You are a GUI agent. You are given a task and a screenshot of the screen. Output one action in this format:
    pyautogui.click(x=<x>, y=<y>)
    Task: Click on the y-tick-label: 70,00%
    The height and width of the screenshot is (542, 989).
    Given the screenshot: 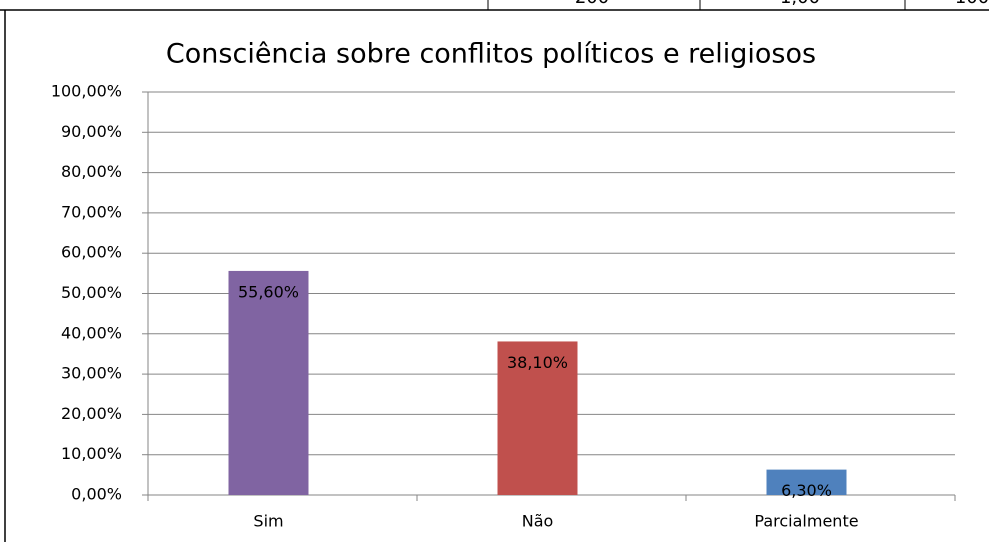 What is the action you would take?
    pyautogui.click(x=91, y=211)
    